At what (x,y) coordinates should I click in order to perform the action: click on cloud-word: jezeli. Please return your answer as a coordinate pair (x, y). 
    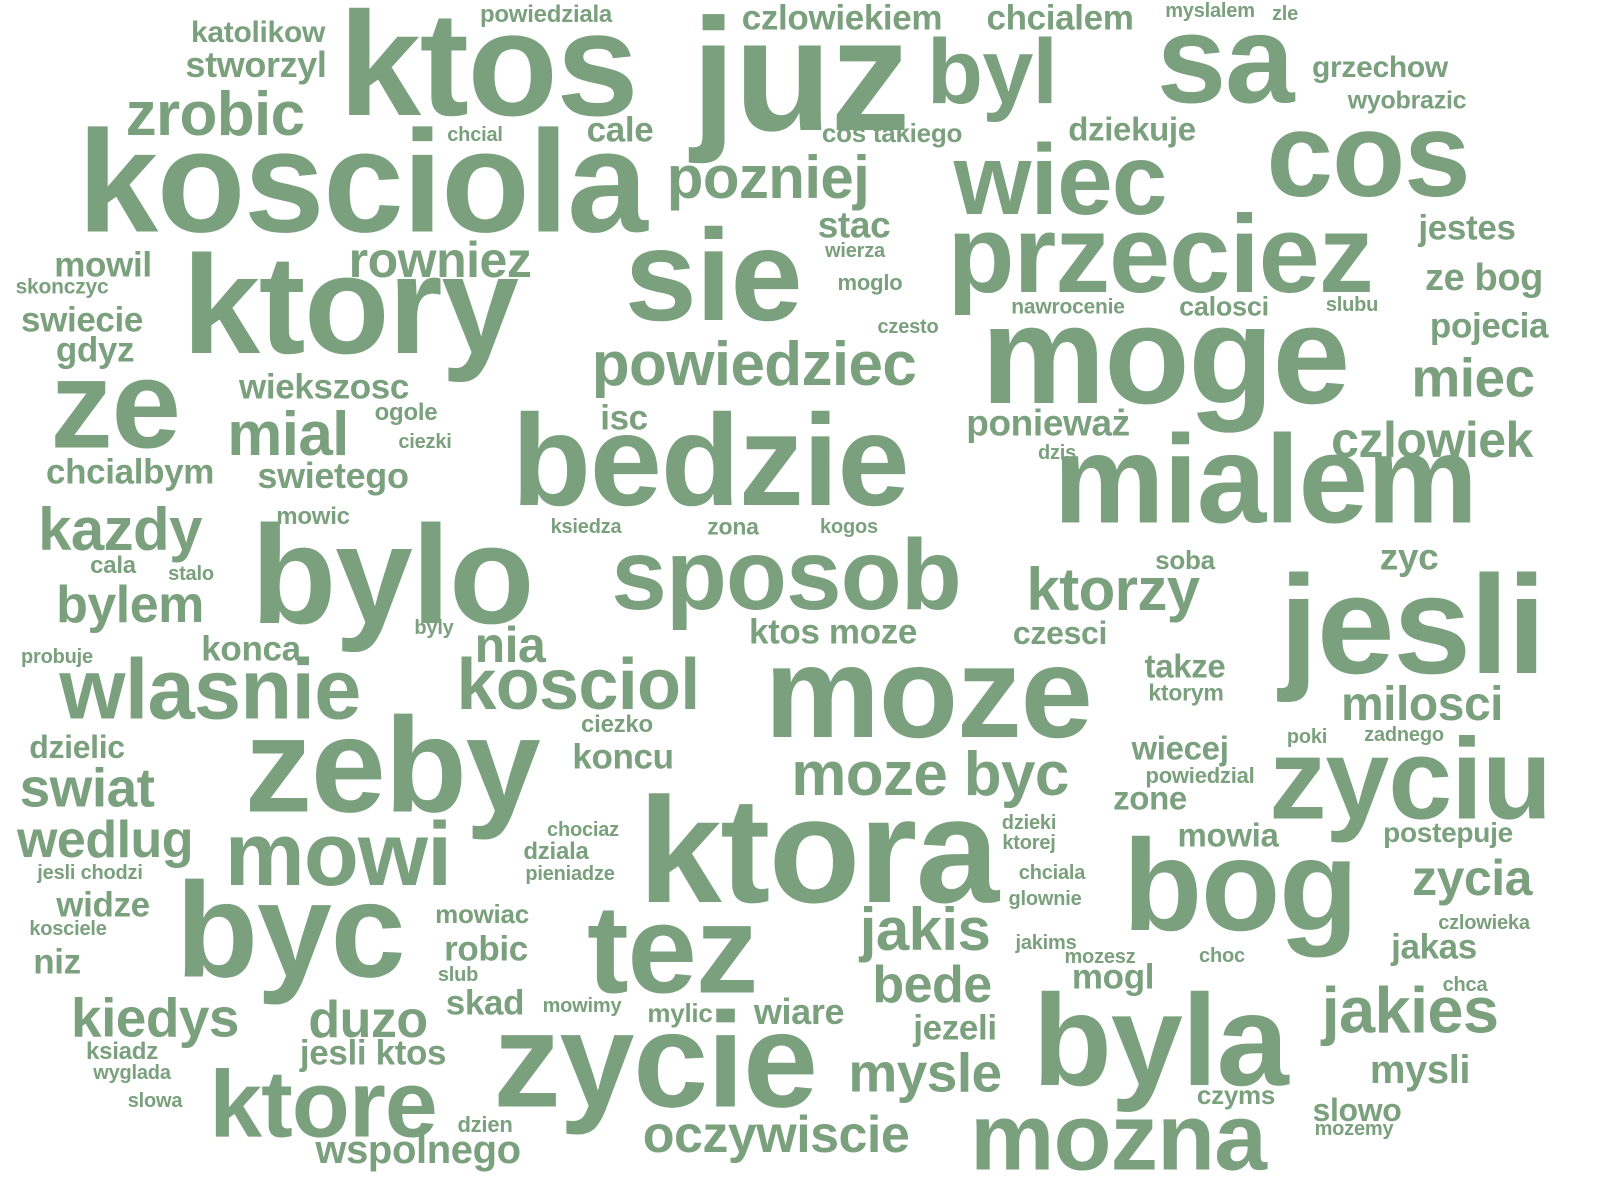
    Looking at the image, I should click on (955, 1028).